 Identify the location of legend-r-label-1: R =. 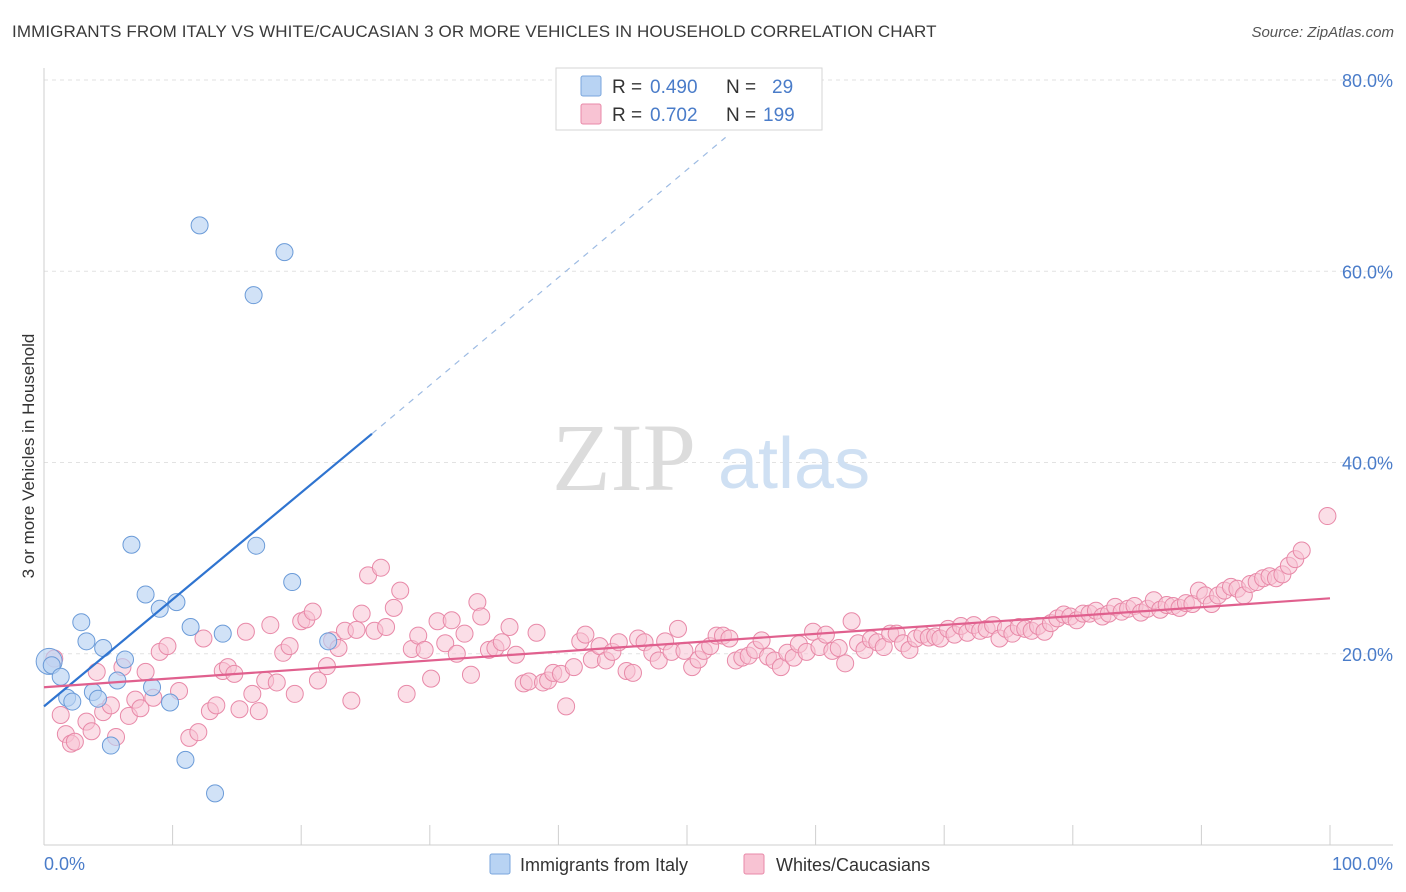
(627, 87).